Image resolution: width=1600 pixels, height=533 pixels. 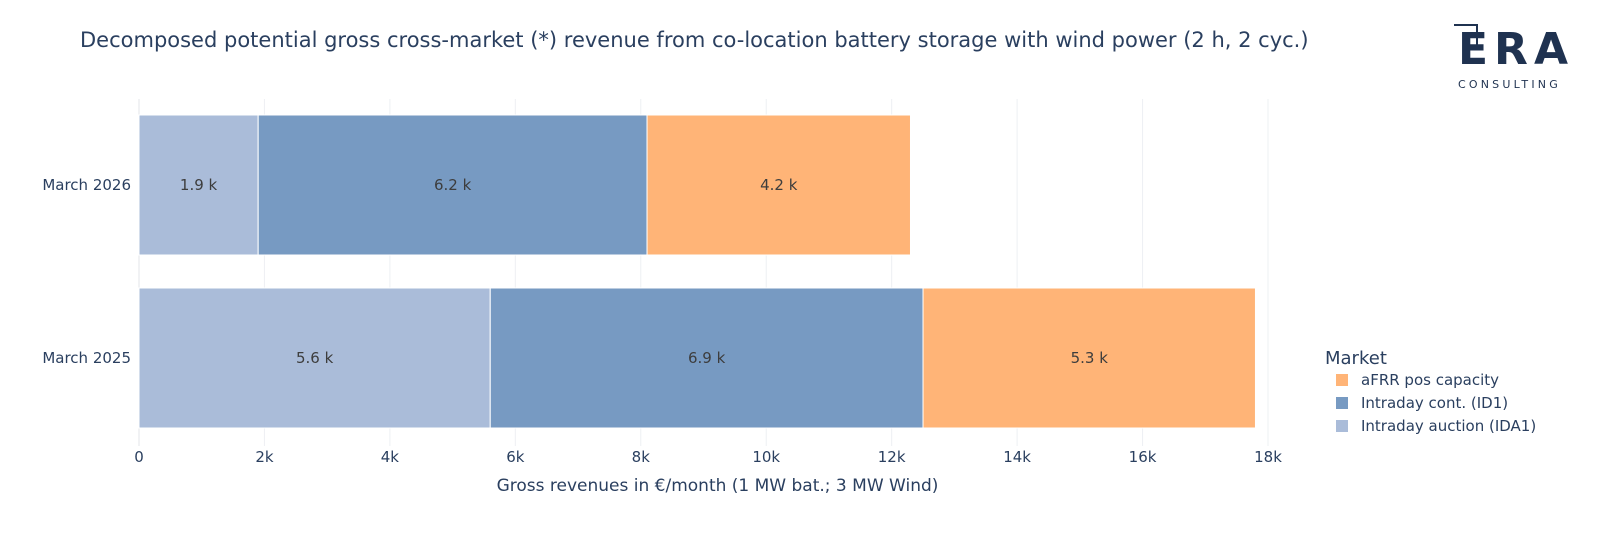 What do you see at coordinates (1017, 457) in the screenshot?
I see `x-tick-label: 14k` at bounding box center [1017, 457].